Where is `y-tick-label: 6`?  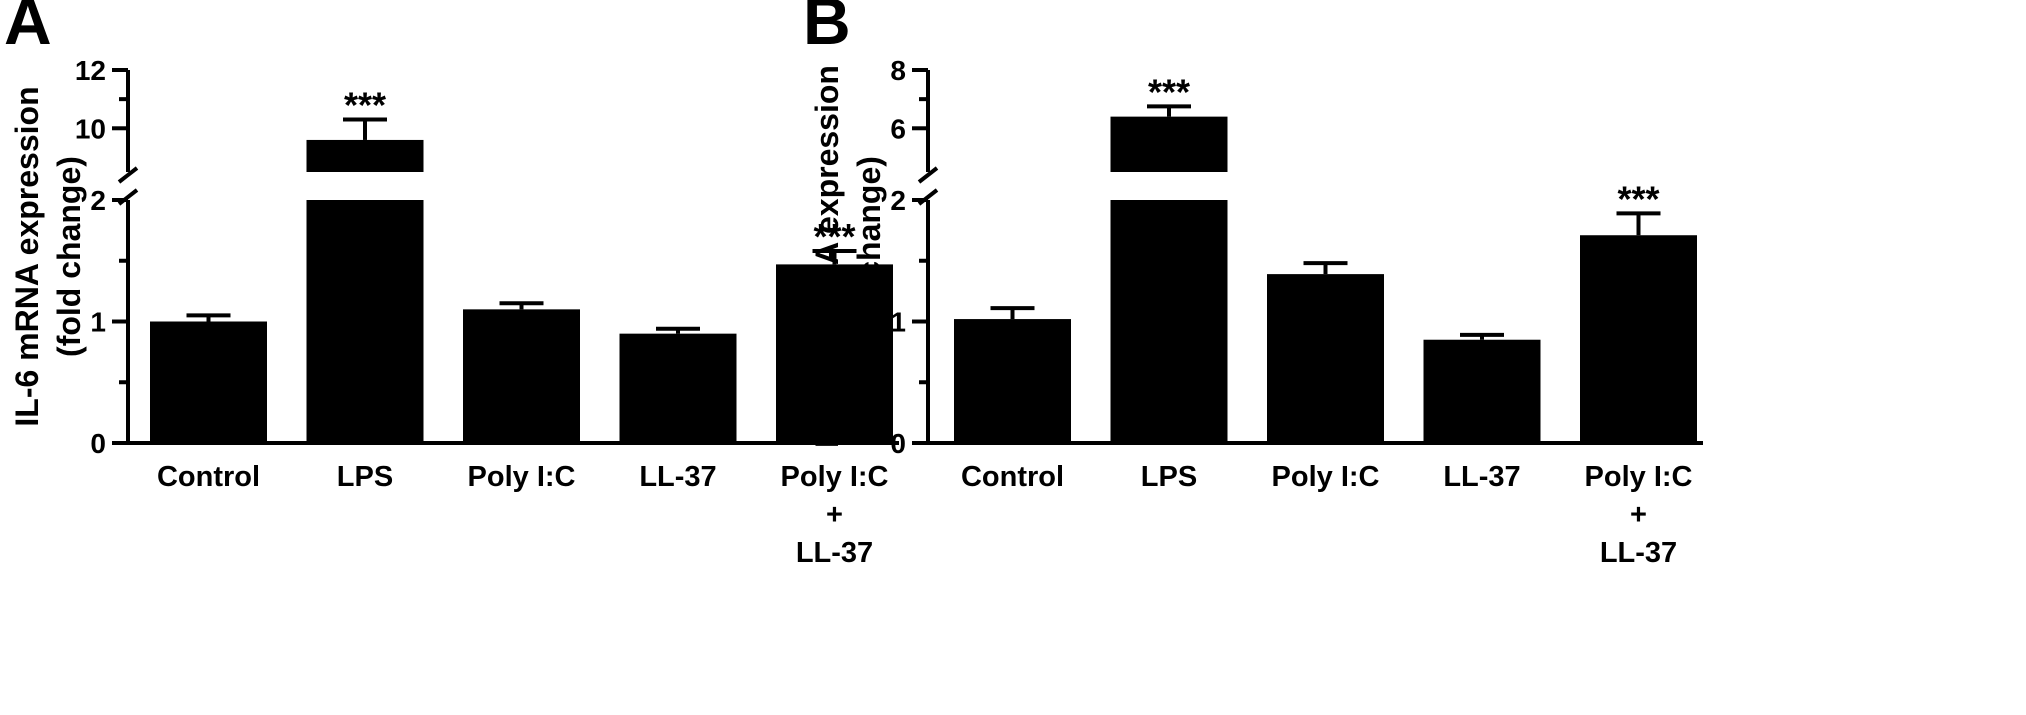 y-tick-label: 6 is located at coordinates (898, 128).